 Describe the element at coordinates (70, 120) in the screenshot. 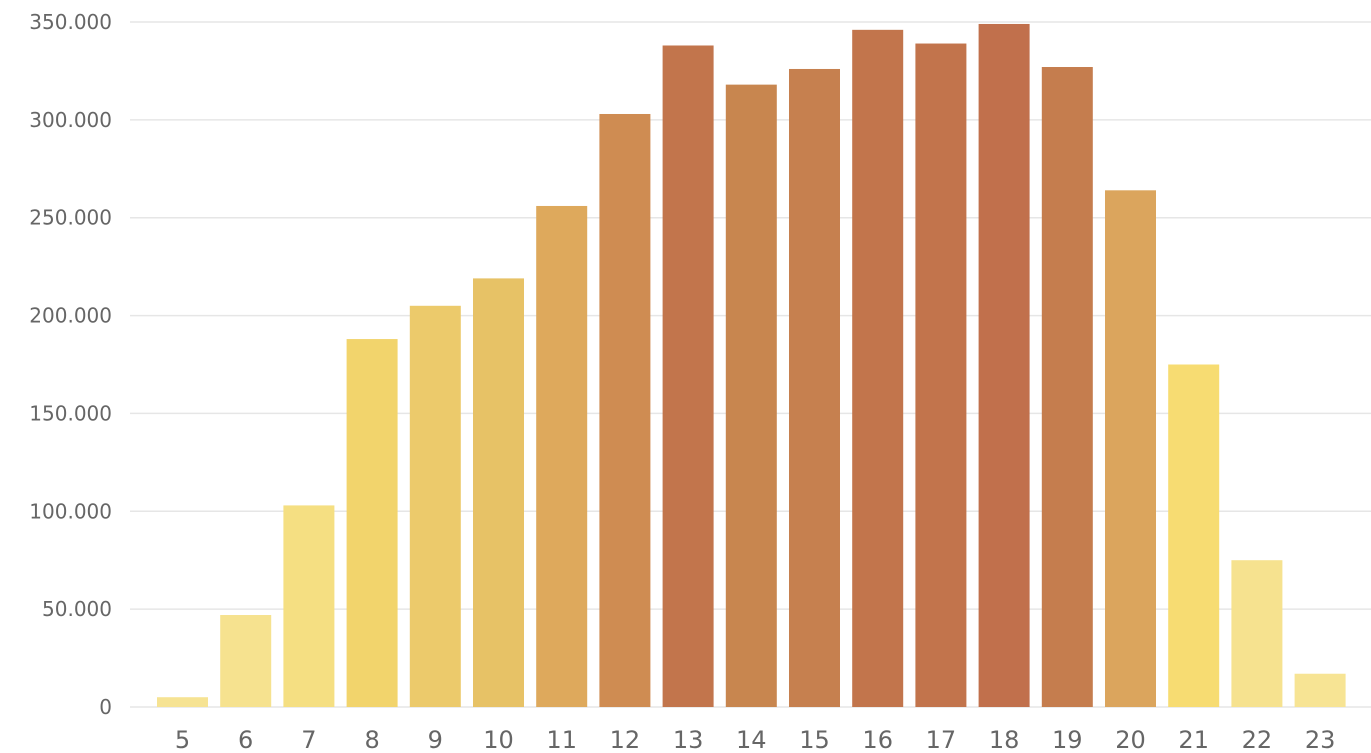

I see `y-tick-label: 300.000` at that location.